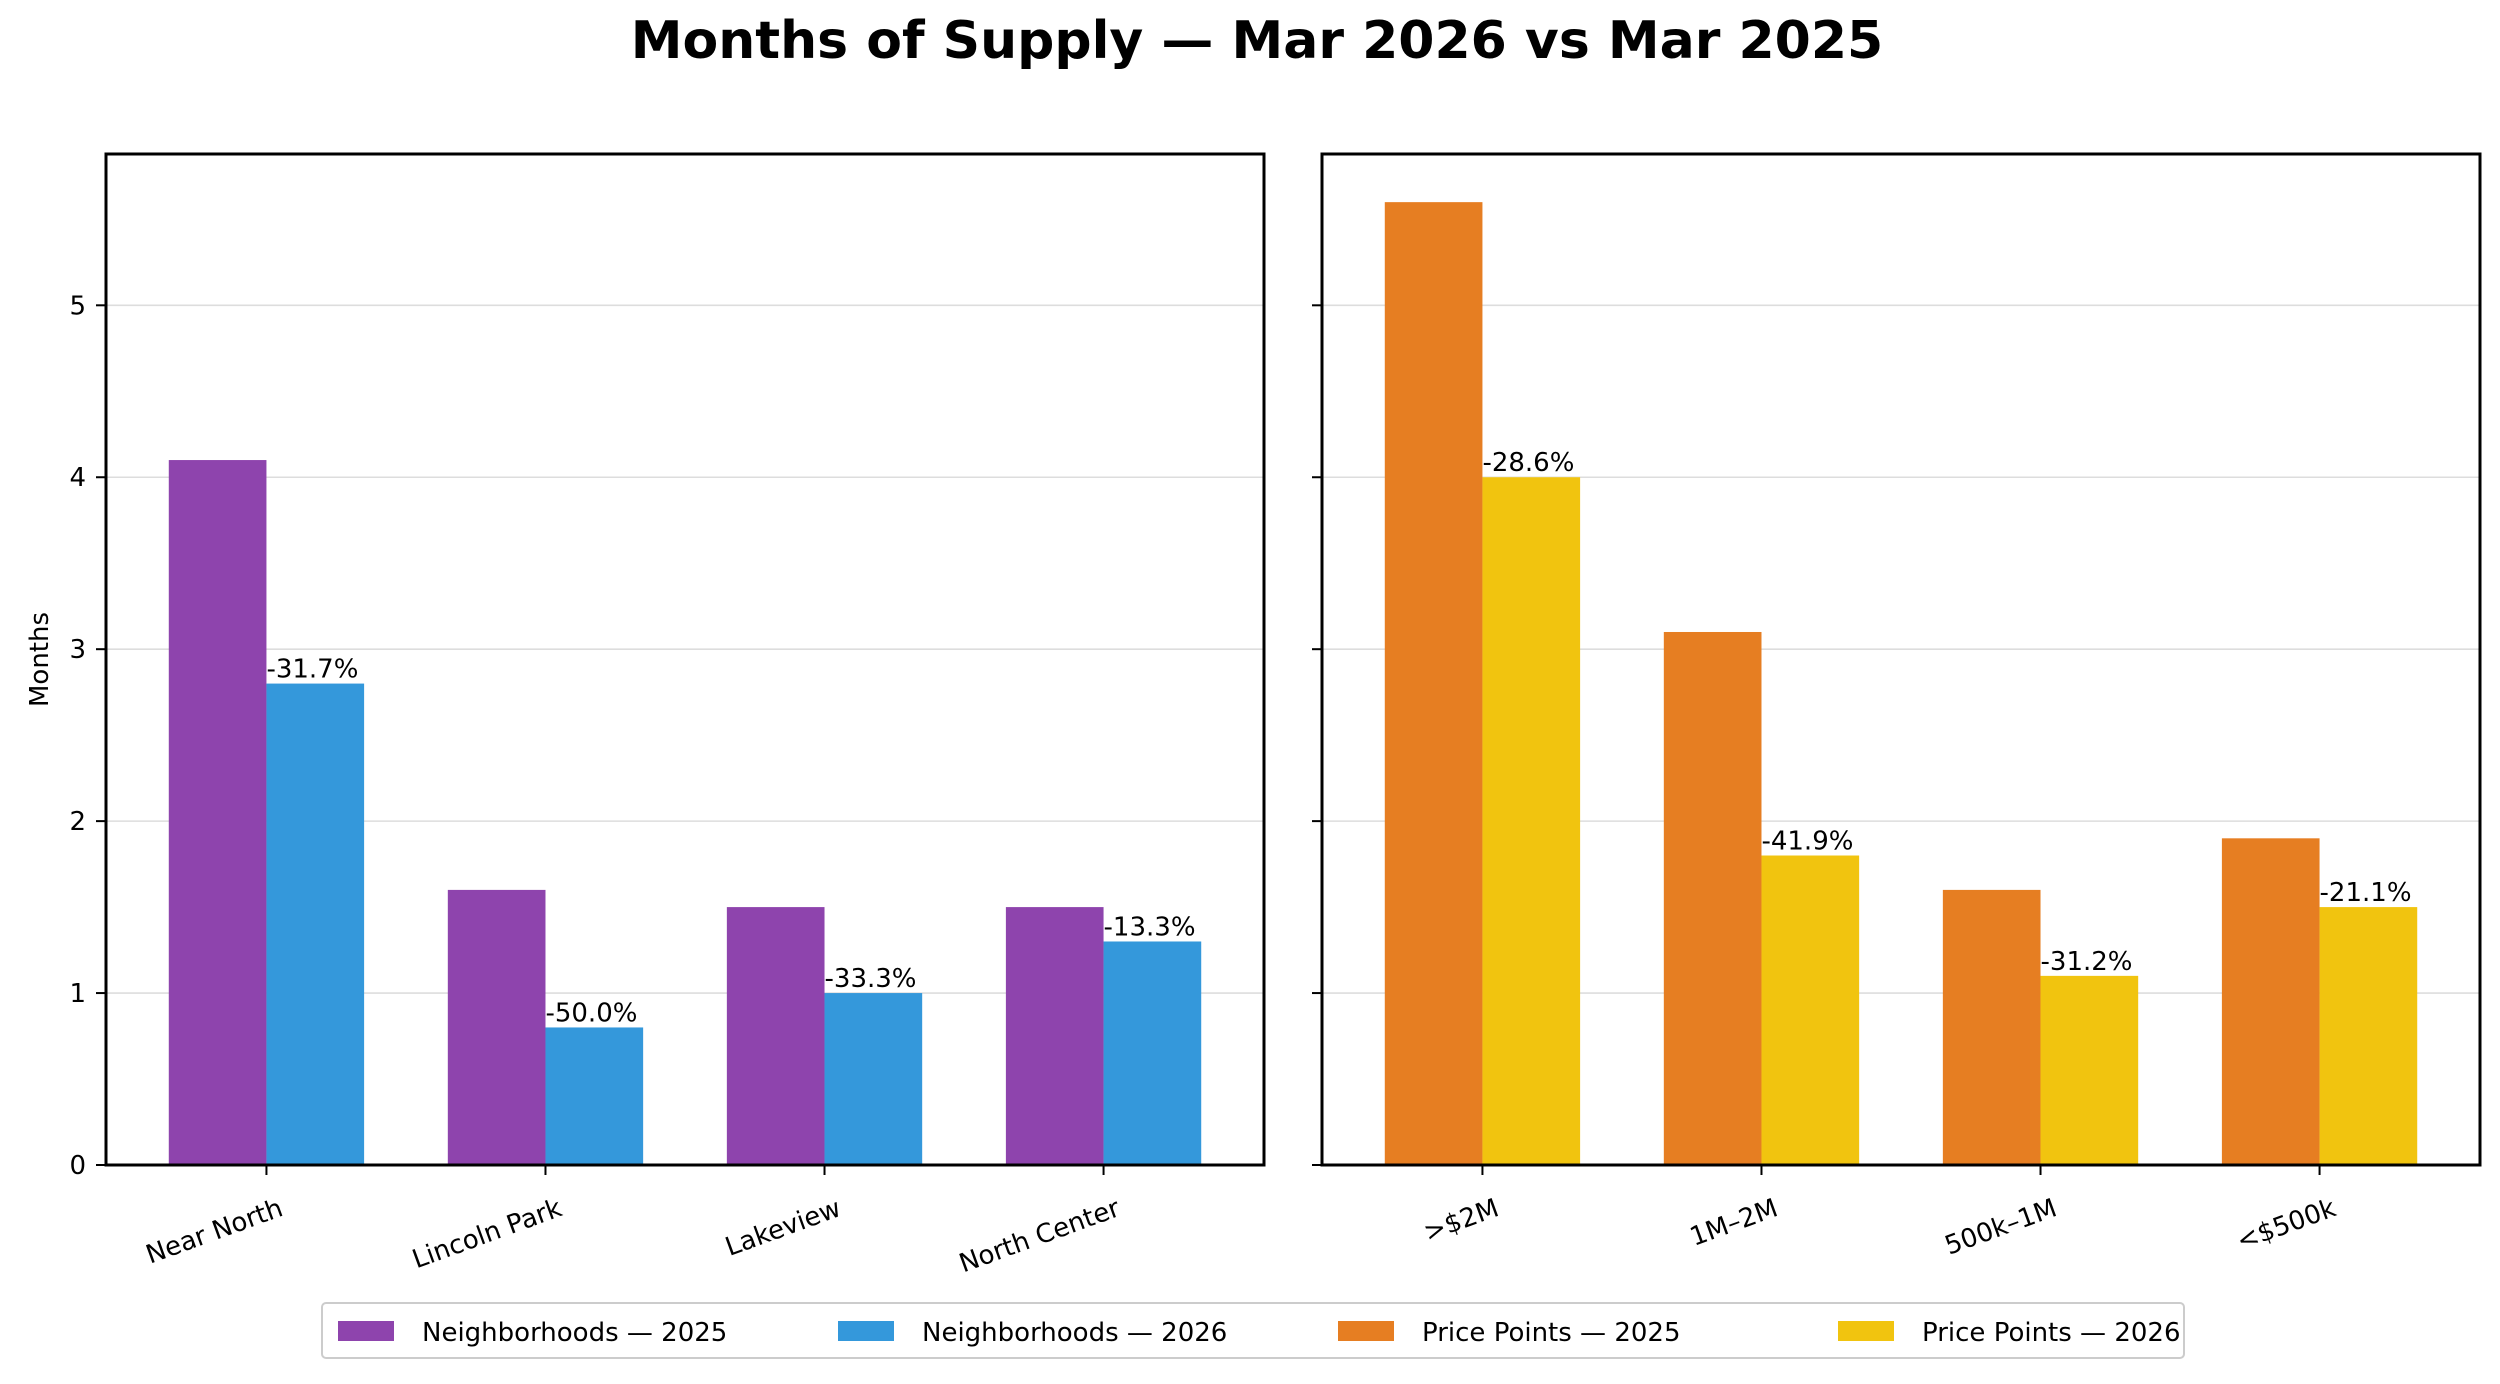  Describe the element at coordinates (487, 1234) in the screenshot. I see `x-tick-label: Lincoln Park` at that location.